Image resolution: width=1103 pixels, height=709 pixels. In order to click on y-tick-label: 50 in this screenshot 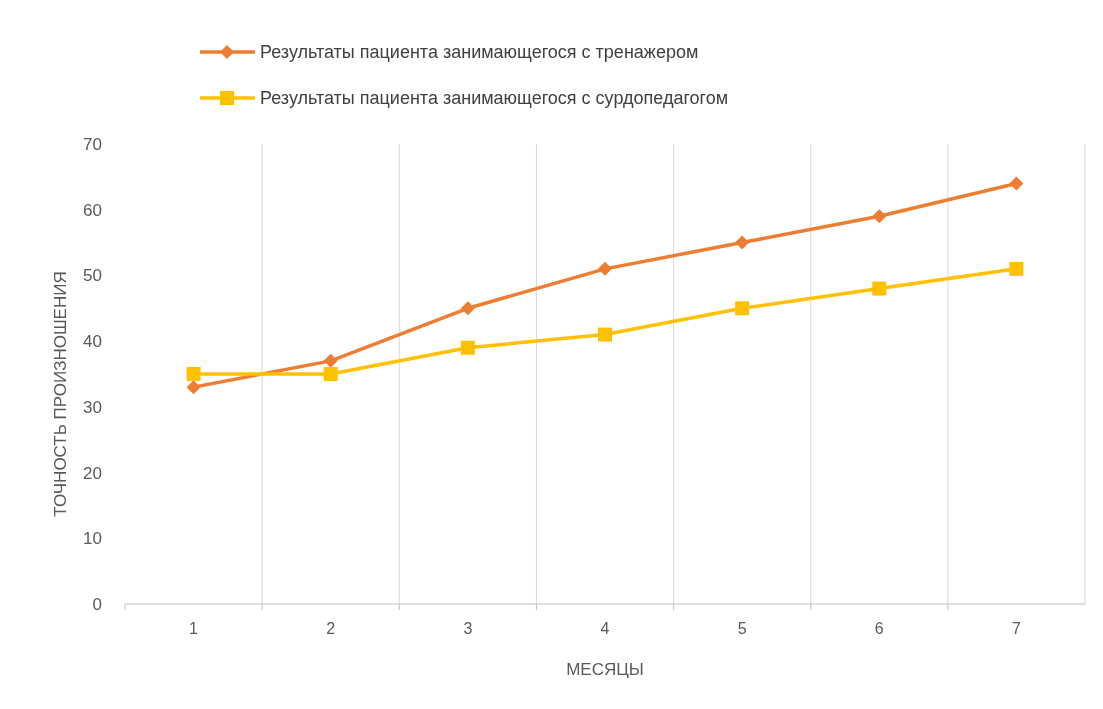, I will do `click(92, 276)`.